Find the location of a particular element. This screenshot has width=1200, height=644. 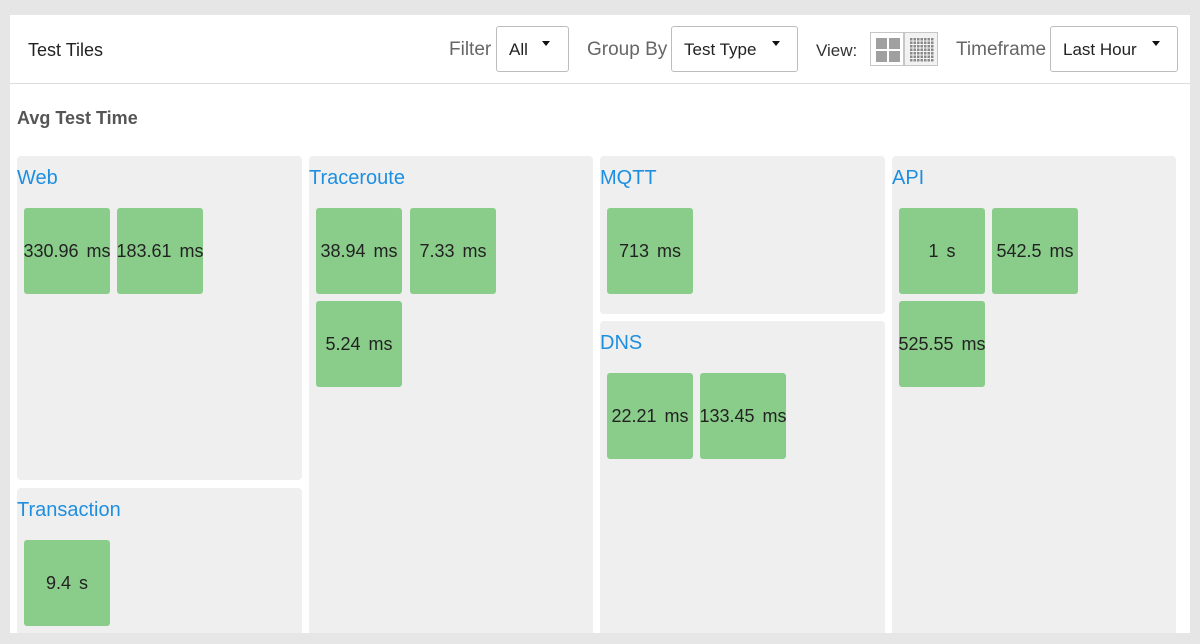

tile-value: 38.94 ms is located at coordinates (359, 250).